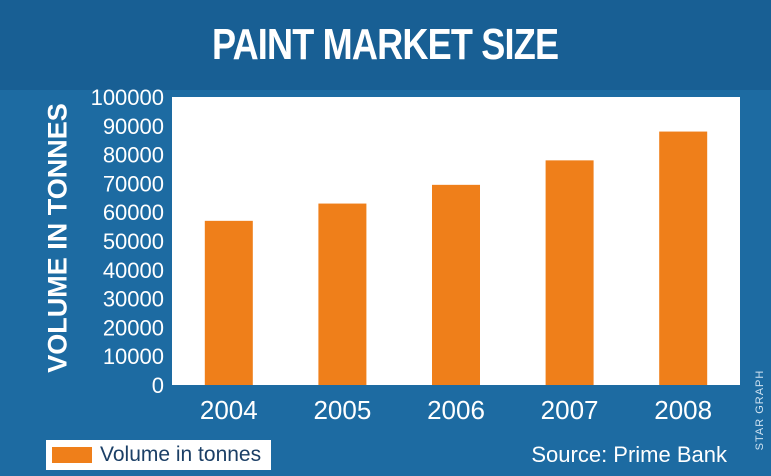  Describe the element at coordinates (57, 238) in the screenshot. I see `y-axis-label: VOLUME IN TONNES` at that location.